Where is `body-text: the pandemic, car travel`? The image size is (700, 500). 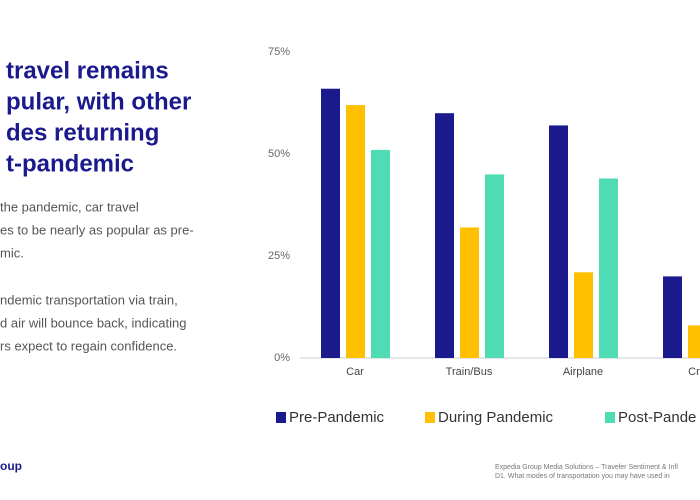
body-text: the pandemic, car travel is located at coordinates (69, 206).